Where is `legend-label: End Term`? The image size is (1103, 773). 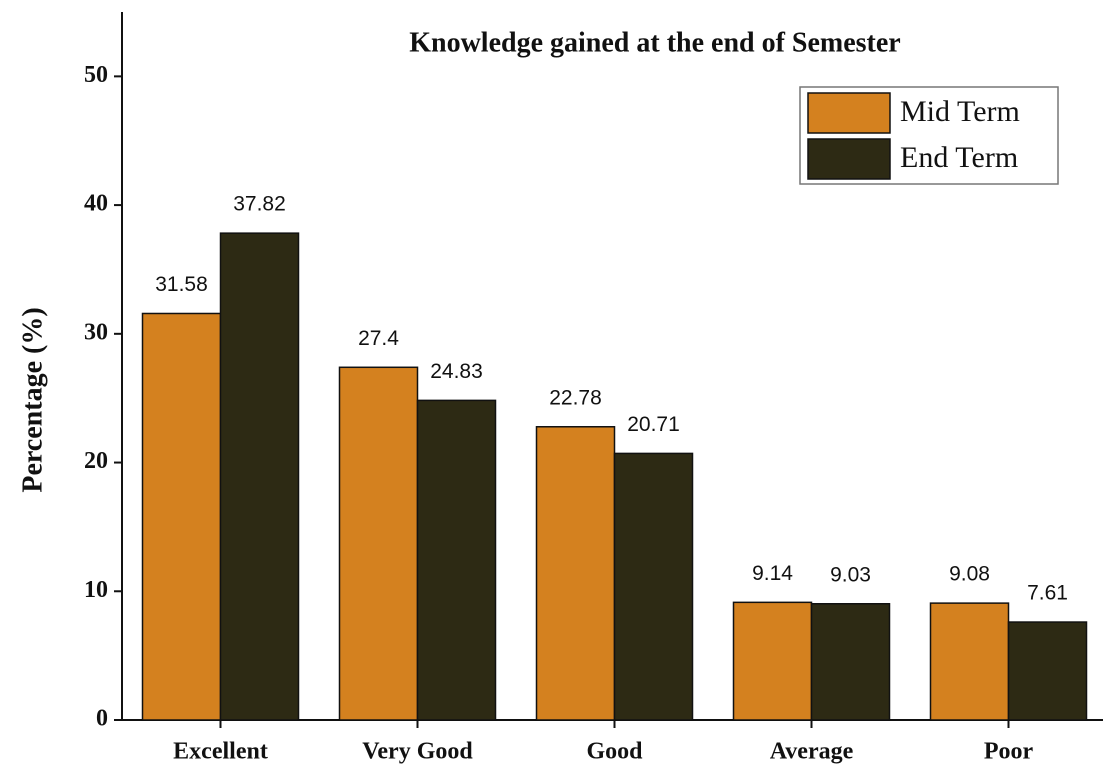 legend-label: End Term is located at coordinates (959, 157).